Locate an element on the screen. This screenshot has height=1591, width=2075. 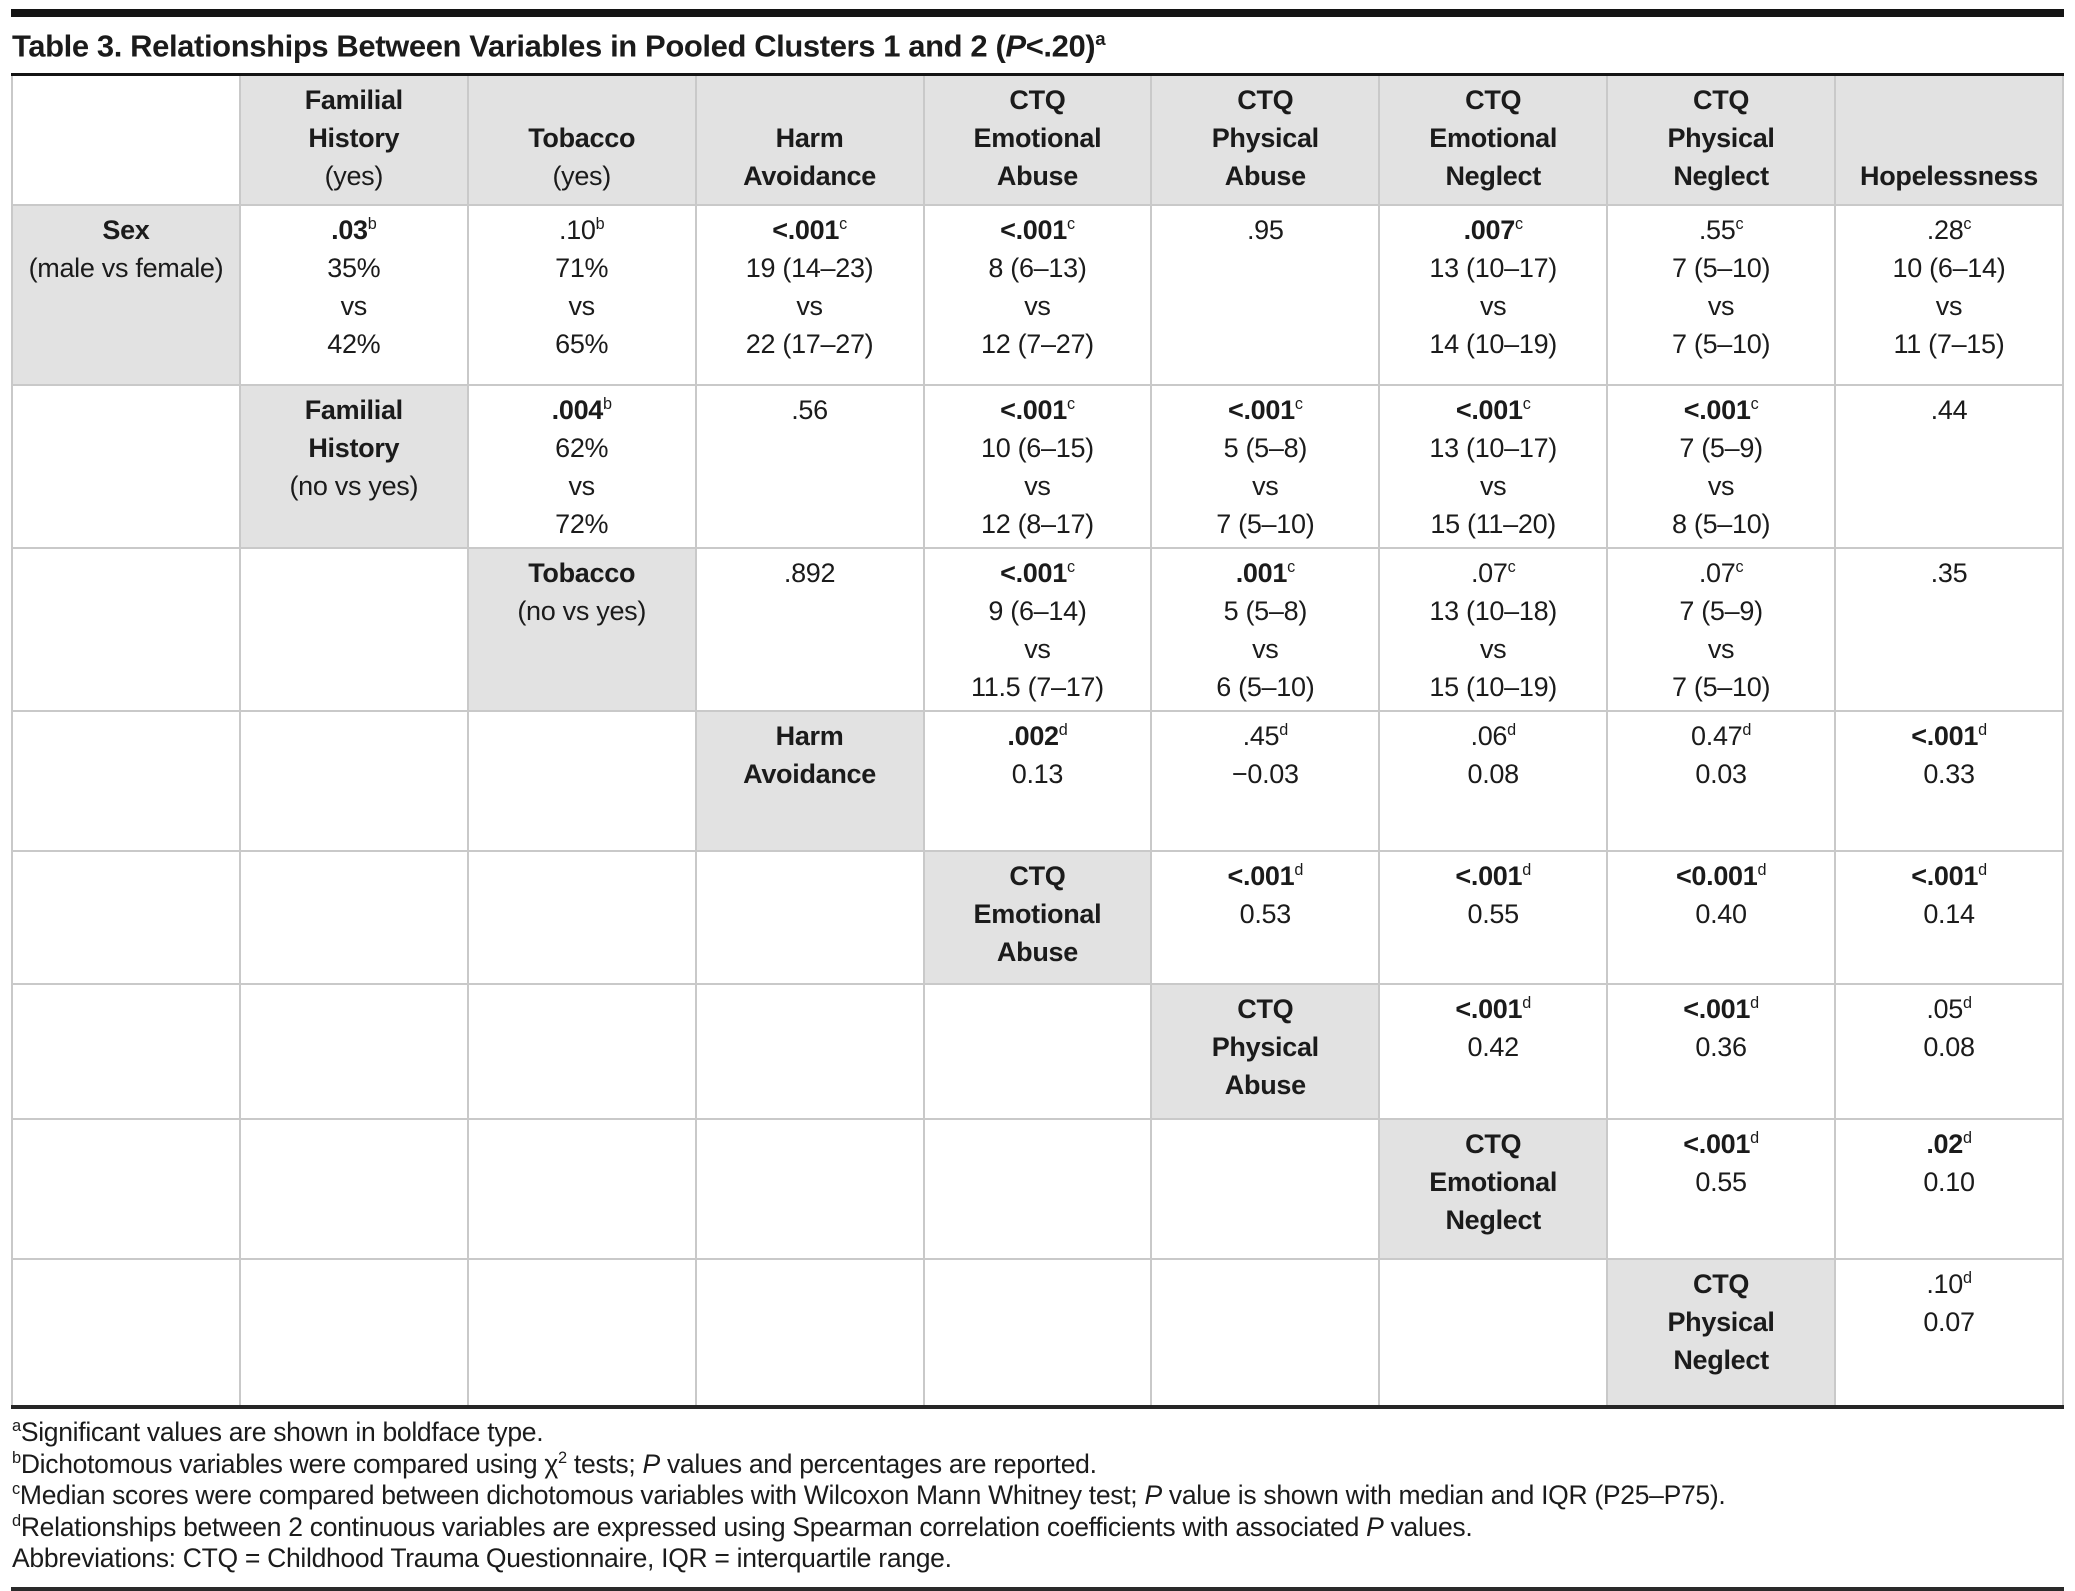
column-header: Harm Avoidance is located at coordinates (809, 140).